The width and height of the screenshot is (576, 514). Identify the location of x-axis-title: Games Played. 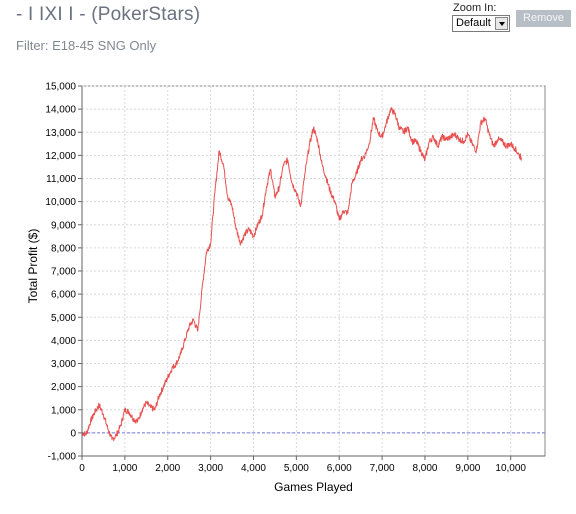
(313, 487).